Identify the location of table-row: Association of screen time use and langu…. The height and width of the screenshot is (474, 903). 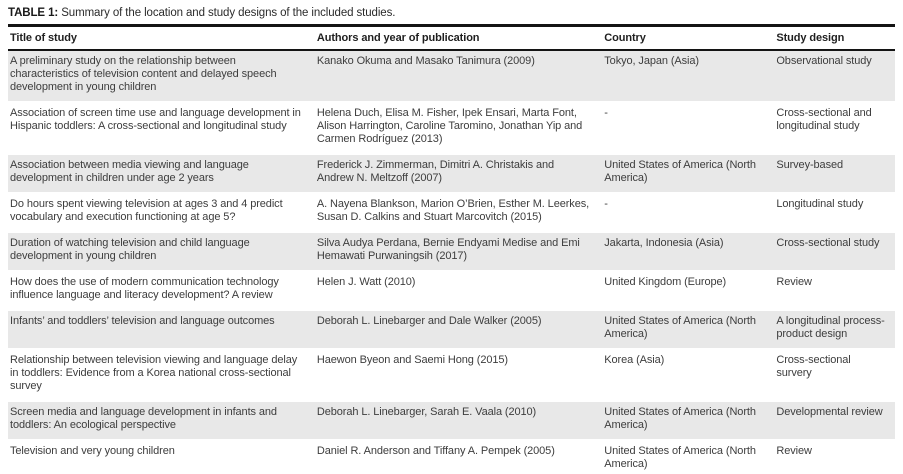
(451, 127).